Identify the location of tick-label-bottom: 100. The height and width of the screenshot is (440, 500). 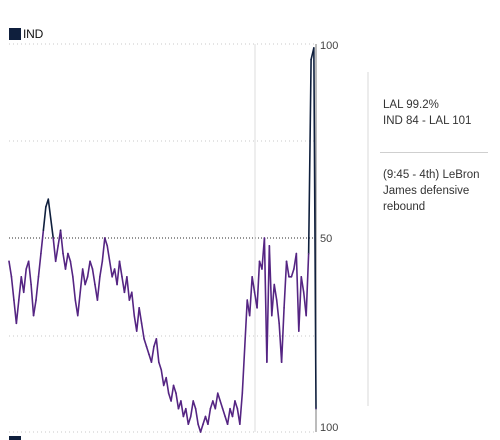
(329, 428).